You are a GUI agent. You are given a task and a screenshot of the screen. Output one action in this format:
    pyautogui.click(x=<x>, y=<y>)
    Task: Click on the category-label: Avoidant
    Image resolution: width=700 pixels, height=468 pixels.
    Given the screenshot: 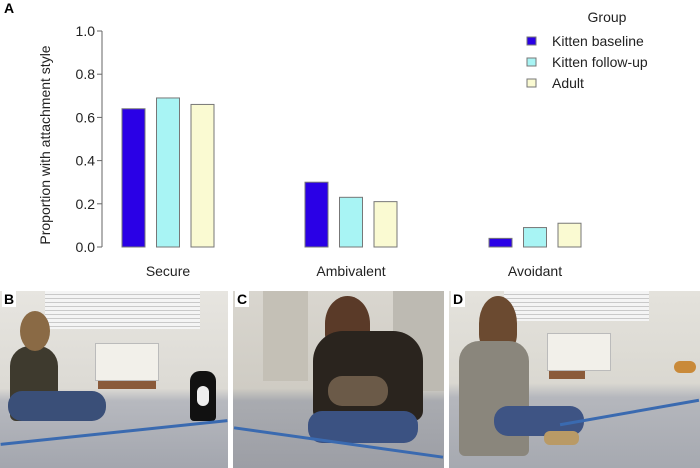 What is the action you would take?
    pyautogui.click(x=535, y=271)
    